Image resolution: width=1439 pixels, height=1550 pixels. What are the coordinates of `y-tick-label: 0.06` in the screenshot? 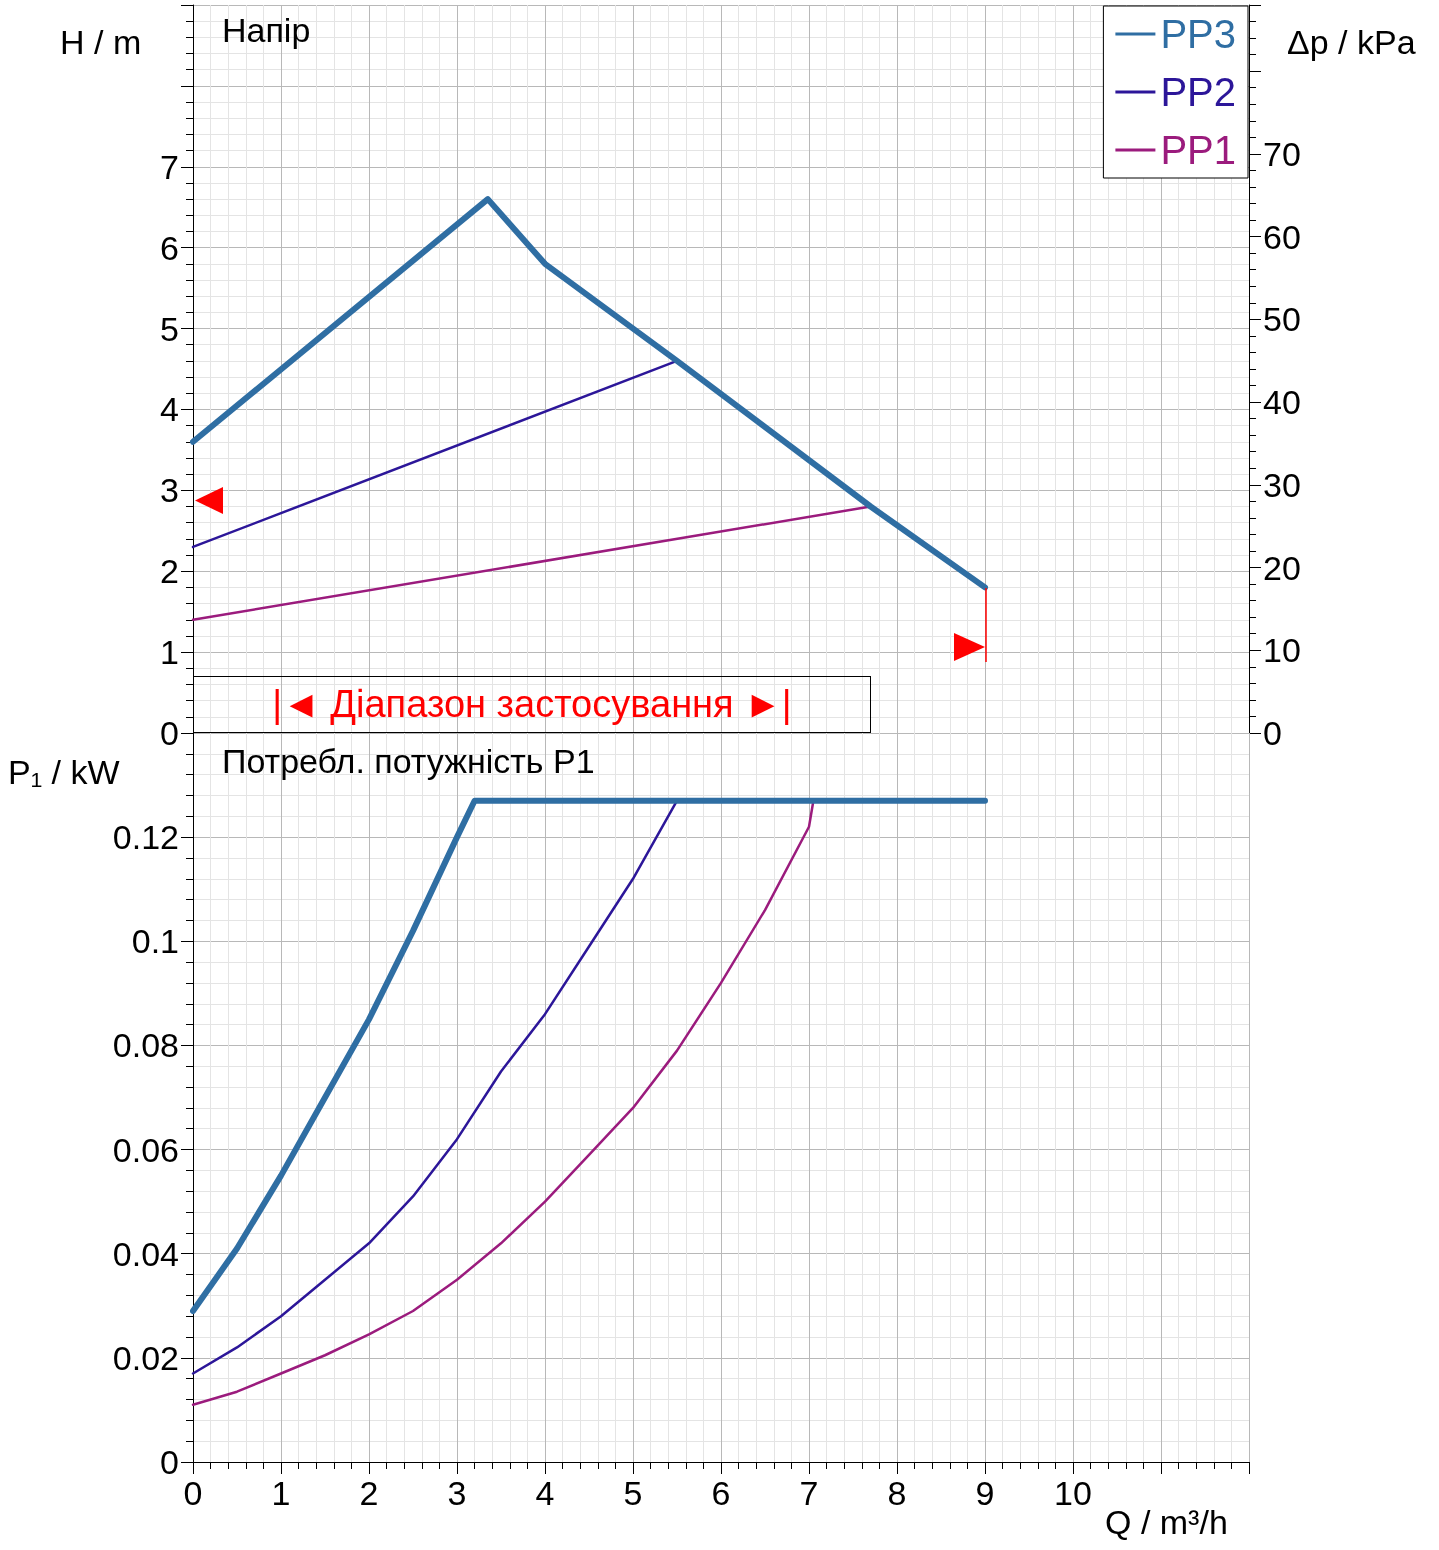 It's located at (145, 1149).